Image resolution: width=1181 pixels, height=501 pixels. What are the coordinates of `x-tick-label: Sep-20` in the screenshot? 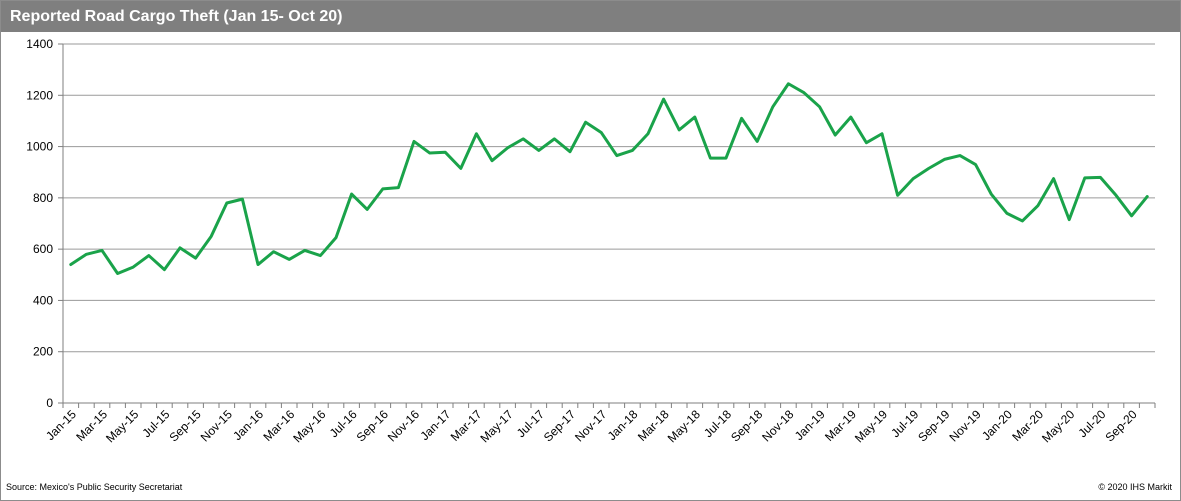 It's located at (1120, 425).